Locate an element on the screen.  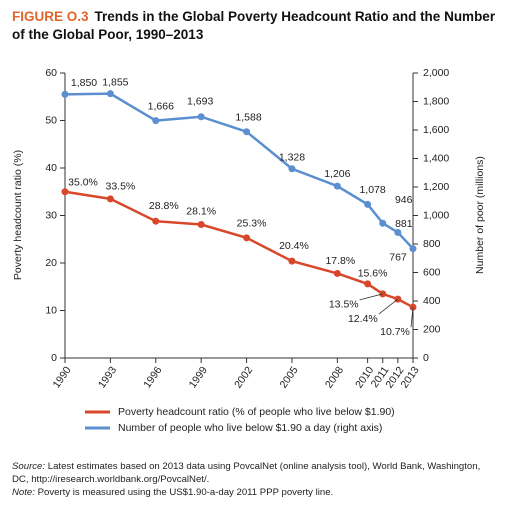
y-tick-label: 60 is located at coordinates (51, 73).